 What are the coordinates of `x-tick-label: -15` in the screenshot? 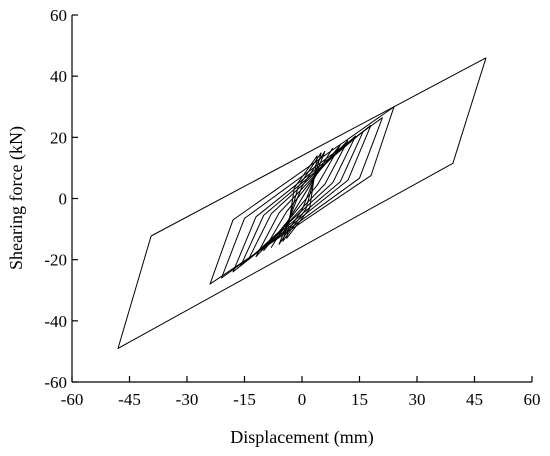 It's located at (244, 399).